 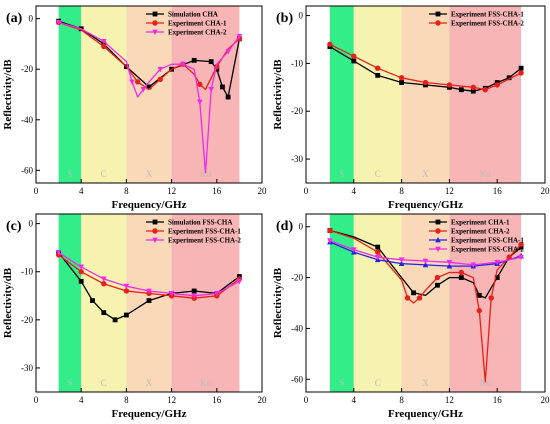 What do you see at coordinates (200, 223) in the screenshot?
I see `legend-label: Simulation FSS-CHA` at bounding box center [200, 223].